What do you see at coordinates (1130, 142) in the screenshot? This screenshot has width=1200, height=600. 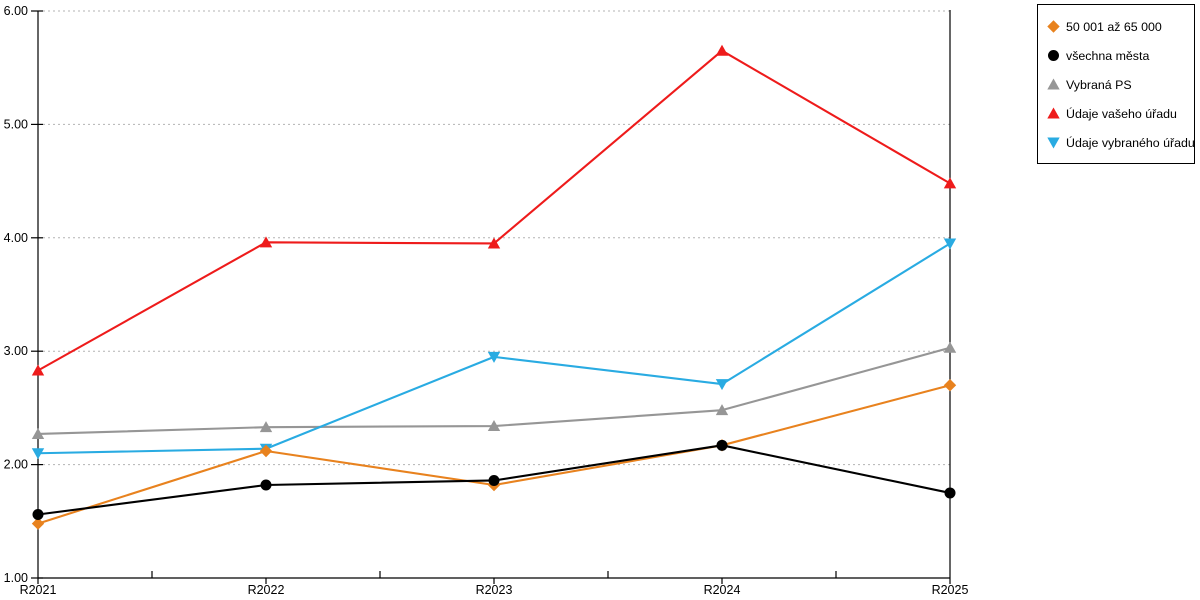 I see `legend-label: Údaje vybraného úřadu` at bounding box center [1130, 142].